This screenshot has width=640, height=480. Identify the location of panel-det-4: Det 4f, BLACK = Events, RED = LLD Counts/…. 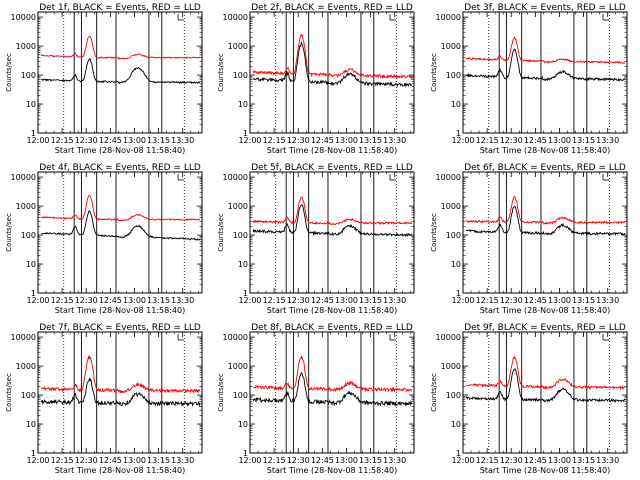
(104, 239).